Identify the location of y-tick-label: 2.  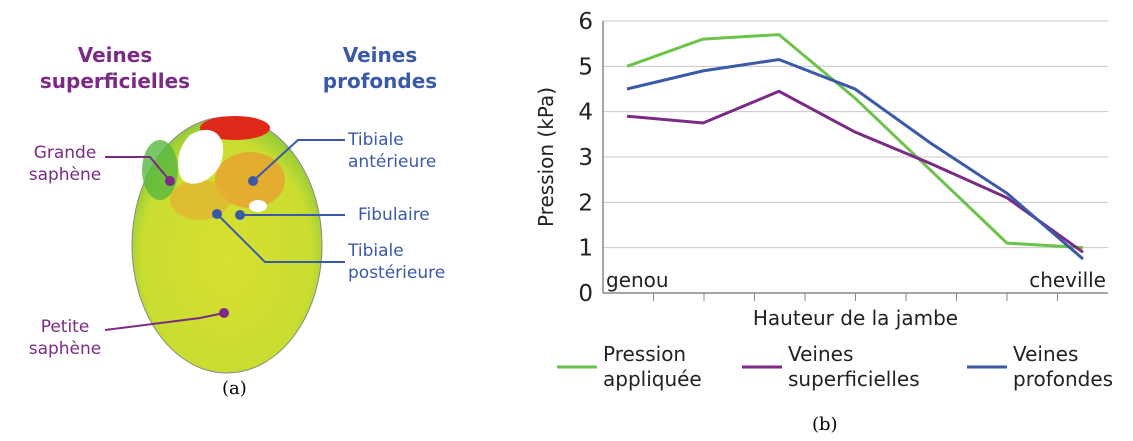
(585, 203).